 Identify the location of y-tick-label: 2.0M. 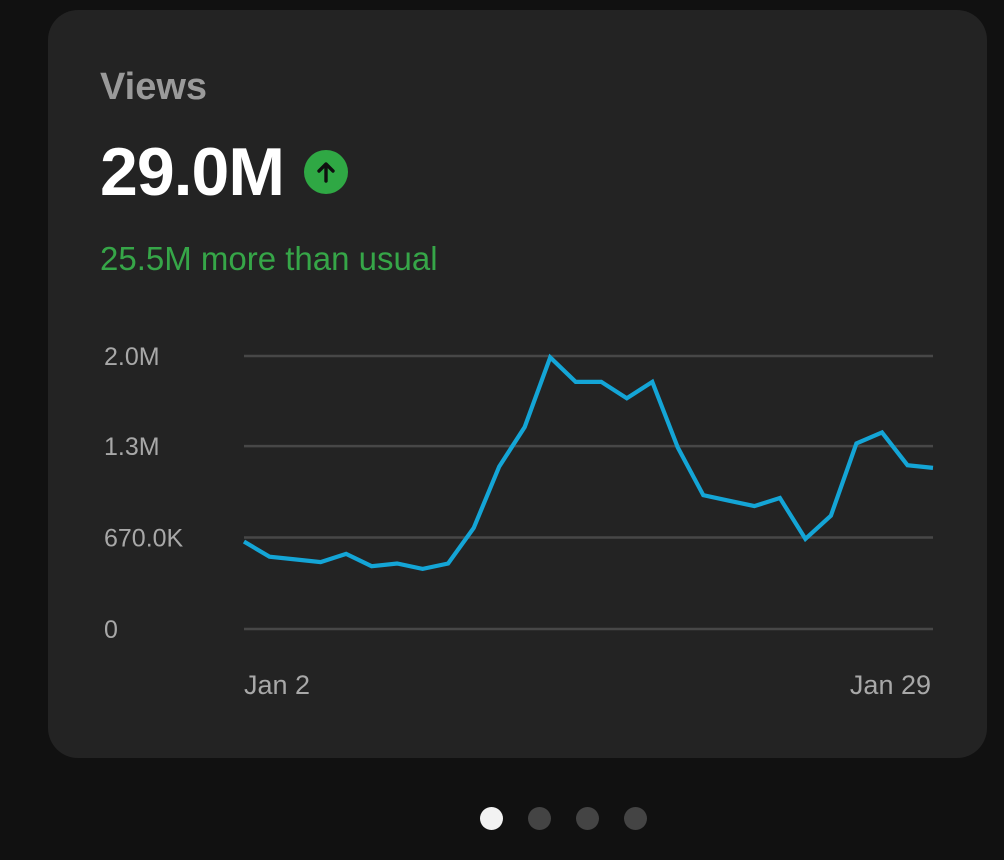
(132, 357).